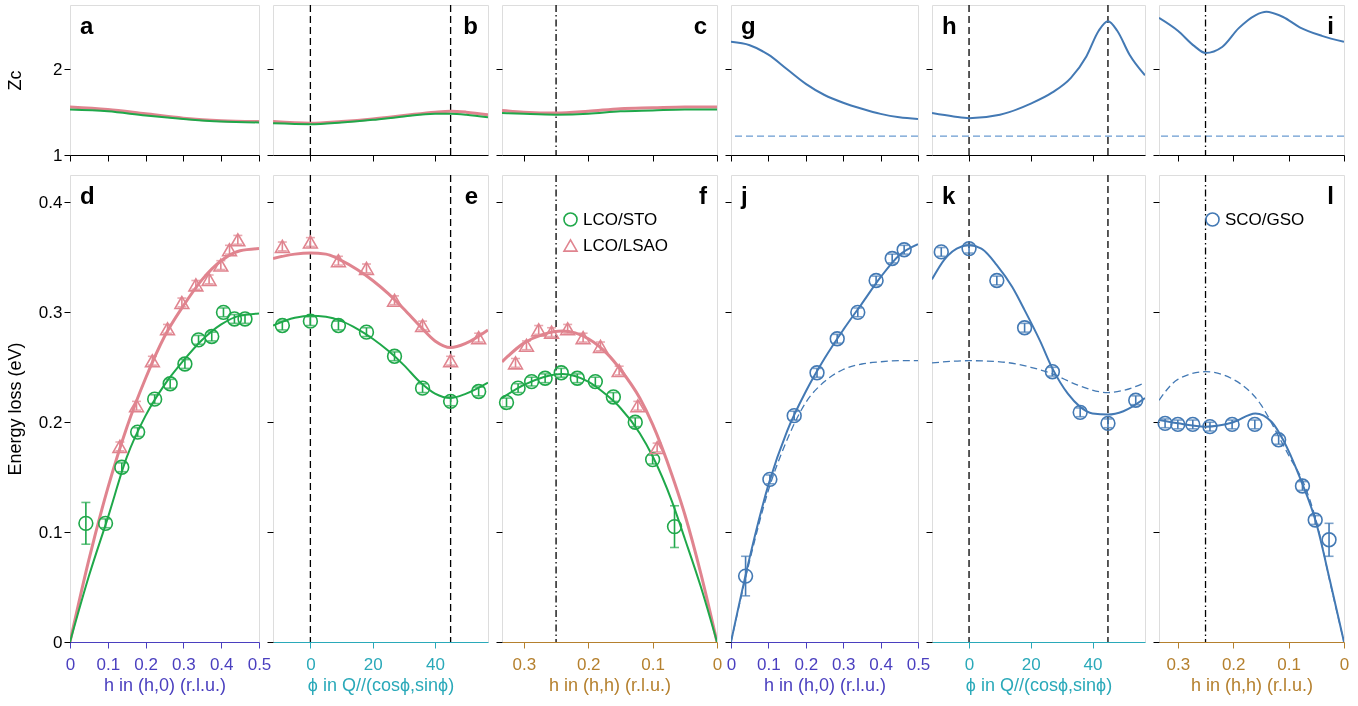 The image size is (1358, 706). Describe the element at coordinates (1330, 195) in the screenshot. I see `annotation: l` at that location.